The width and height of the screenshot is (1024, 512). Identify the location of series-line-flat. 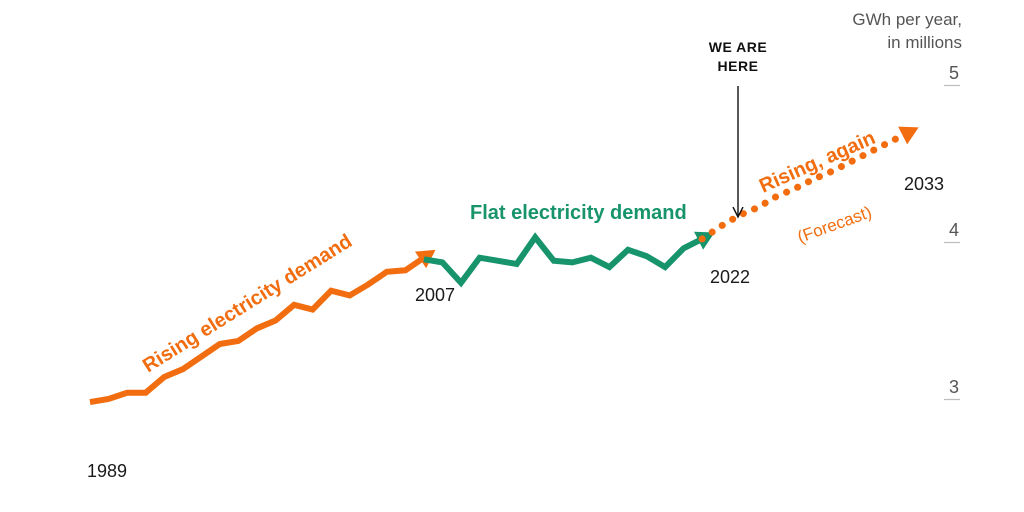
(563, 260).